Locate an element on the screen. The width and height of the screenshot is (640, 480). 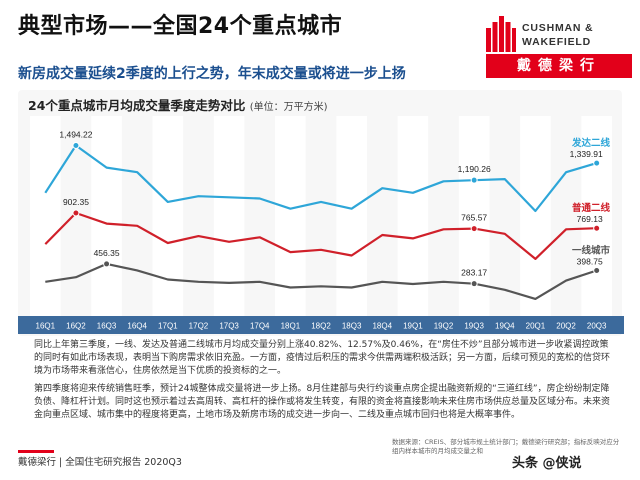
data-label: 769.13 is located at coordinates (590, 219).